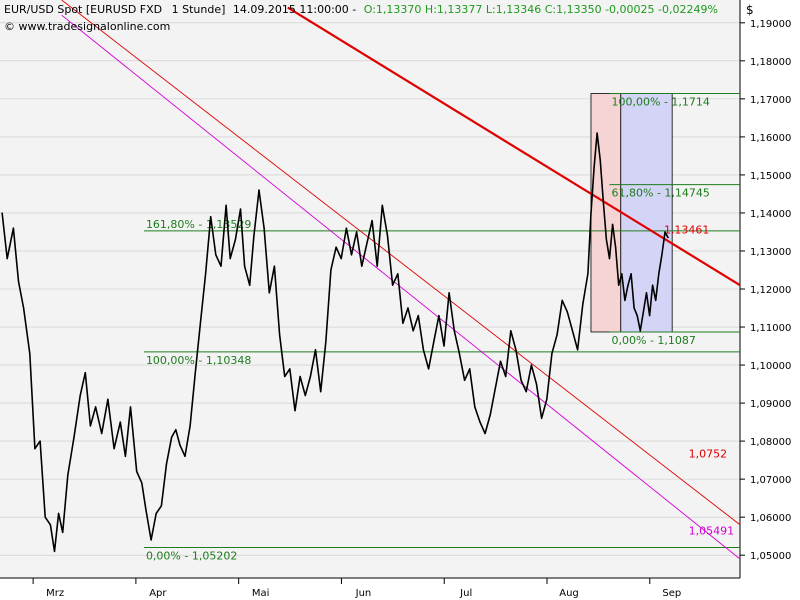 This screenshot has height=600, width=800. What do you see at coordinates (770, 138) in the screenshot?
I see `y-tick-label: 1,16000` at bounding box center [770, 138].